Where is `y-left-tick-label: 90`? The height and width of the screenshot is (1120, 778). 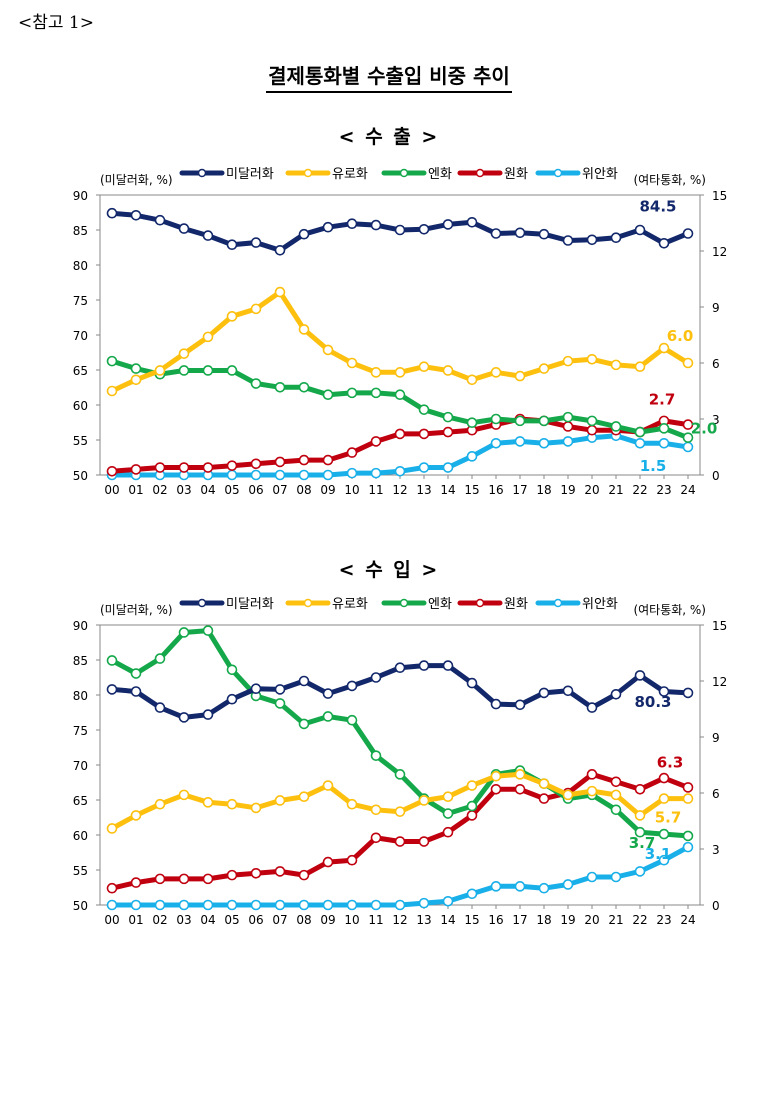
y-left-tick-label: 90 is located at coordinates (80, 626).